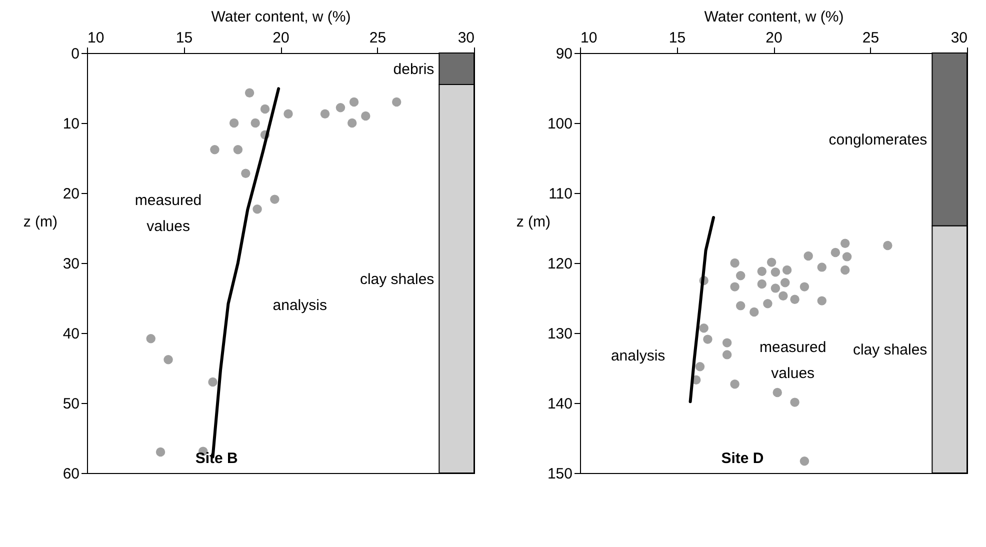 The height and width of the screenshot is (547, 986). What do you see at coordinates (564, 54) in the screenshot?
I see `y-tick-label: 90` at bounding box center [564, 54].